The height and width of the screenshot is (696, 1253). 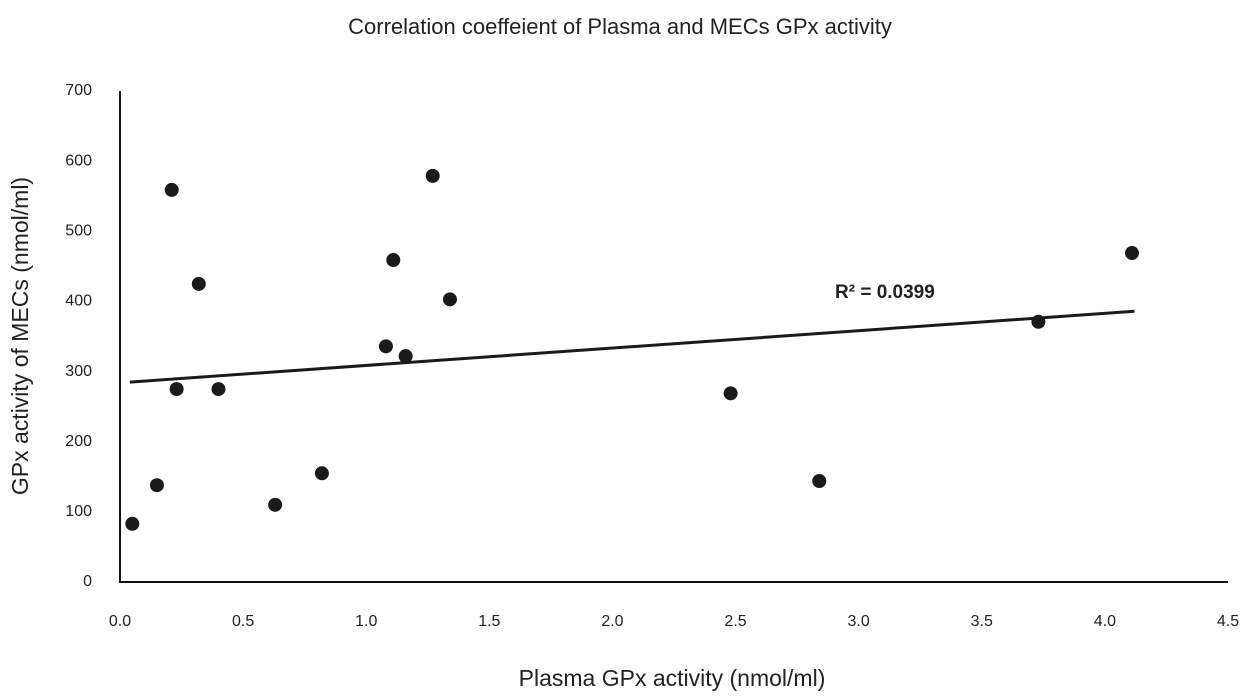 I want to click on x-tick-label: 3.5, so click(x=982, y=621).